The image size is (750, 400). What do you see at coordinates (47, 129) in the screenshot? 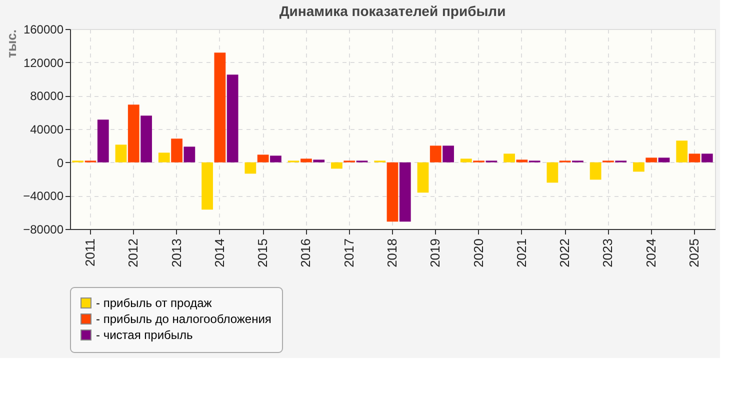
I see `y-tick-label: 40000` at bounding box center [47, 129].